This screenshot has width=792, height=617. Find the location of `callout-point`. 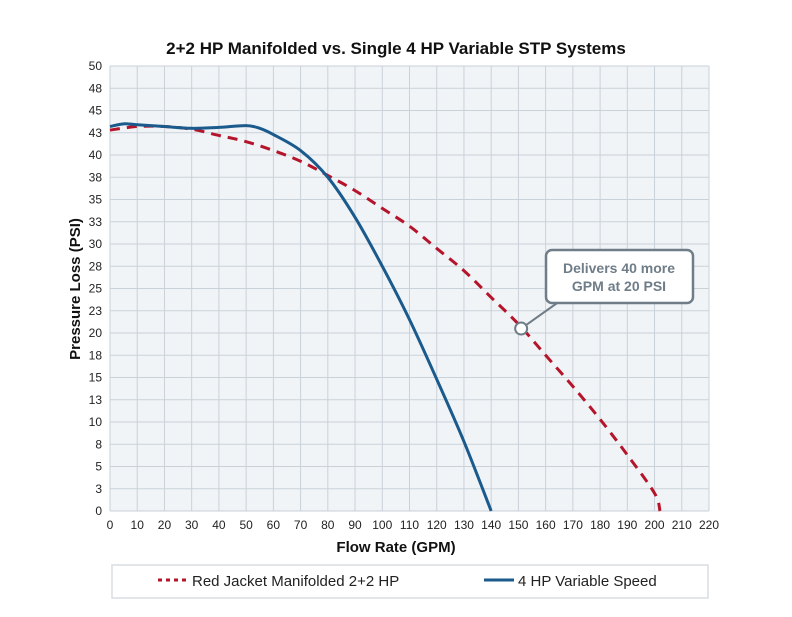

callout-point is located at coordinates (521, 328).